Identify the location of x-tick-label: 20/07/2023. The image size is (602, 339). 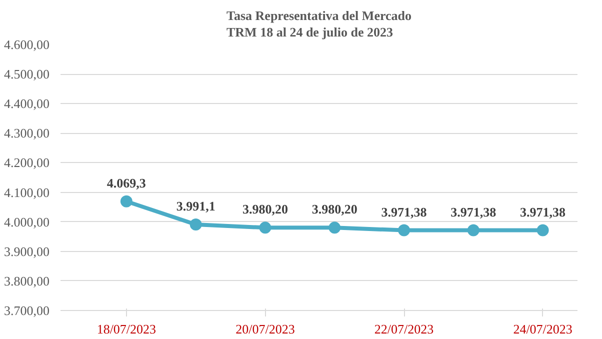
(265, 329).